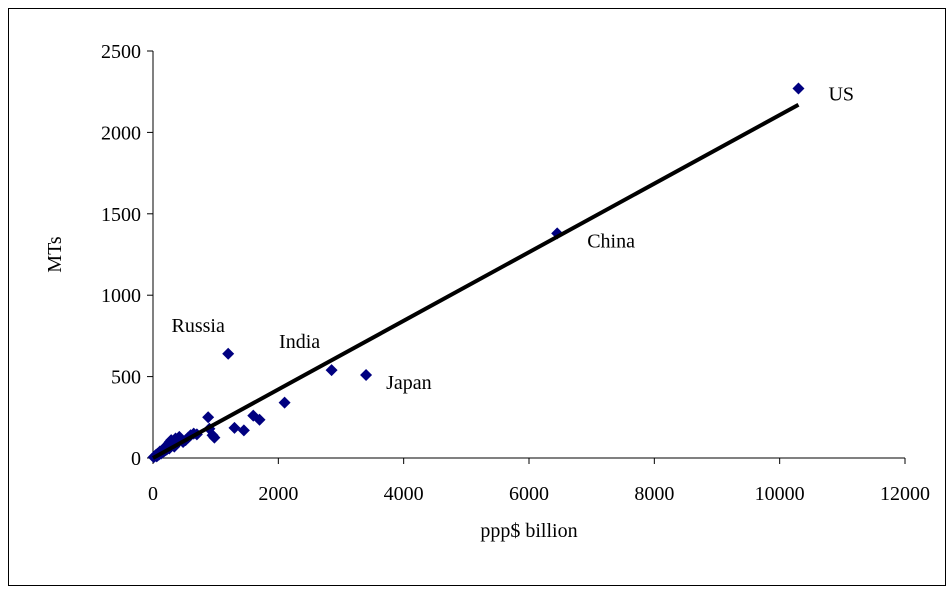  Describe the element at coordinates (529, 494) in the screenshot. I see `x-tick-label: 6000` at that location.